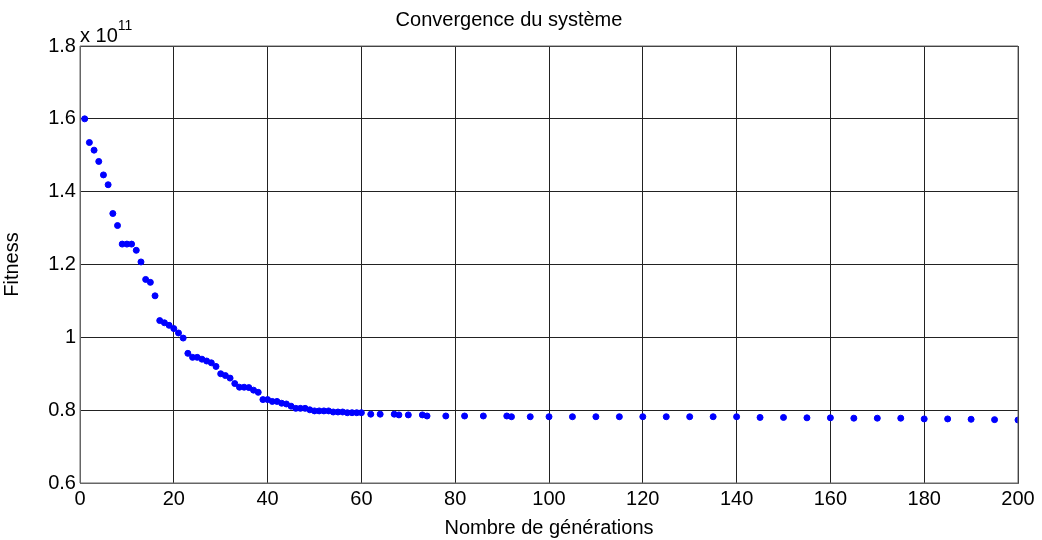 The height and width of the screenshot is (540, 1042). Describe the element at coordinates (509, 18) in the screenshot. I see `chart-title: Convergence du système` at that location.